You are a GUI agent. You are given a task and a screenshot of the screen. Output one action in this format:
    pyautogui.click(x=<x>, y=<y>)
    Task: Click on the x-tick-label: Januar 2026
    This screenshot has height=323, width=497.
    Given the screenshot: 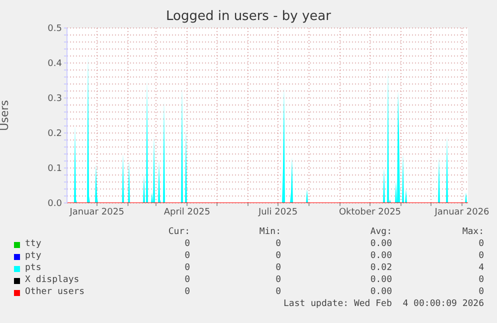 What is the action you would take?
    pyautogui.click(x=462, y=212)
    